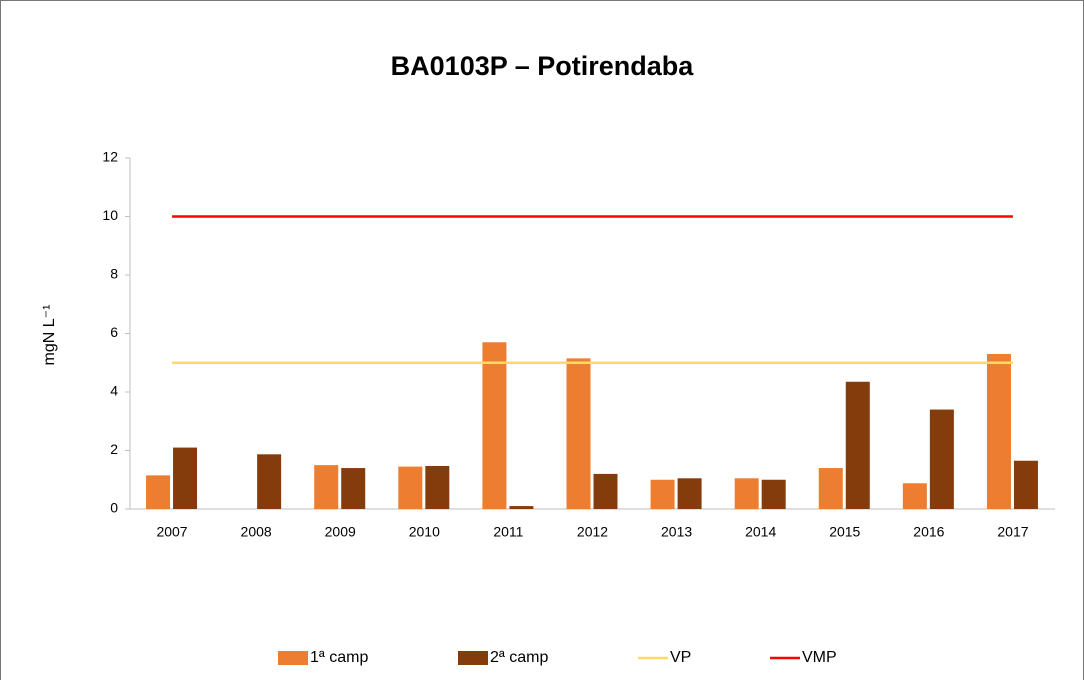  What do you see at coordinates (114, 391) in the screenshot?
I see `y-tick-label: 4` at bounding box center [114, 391].